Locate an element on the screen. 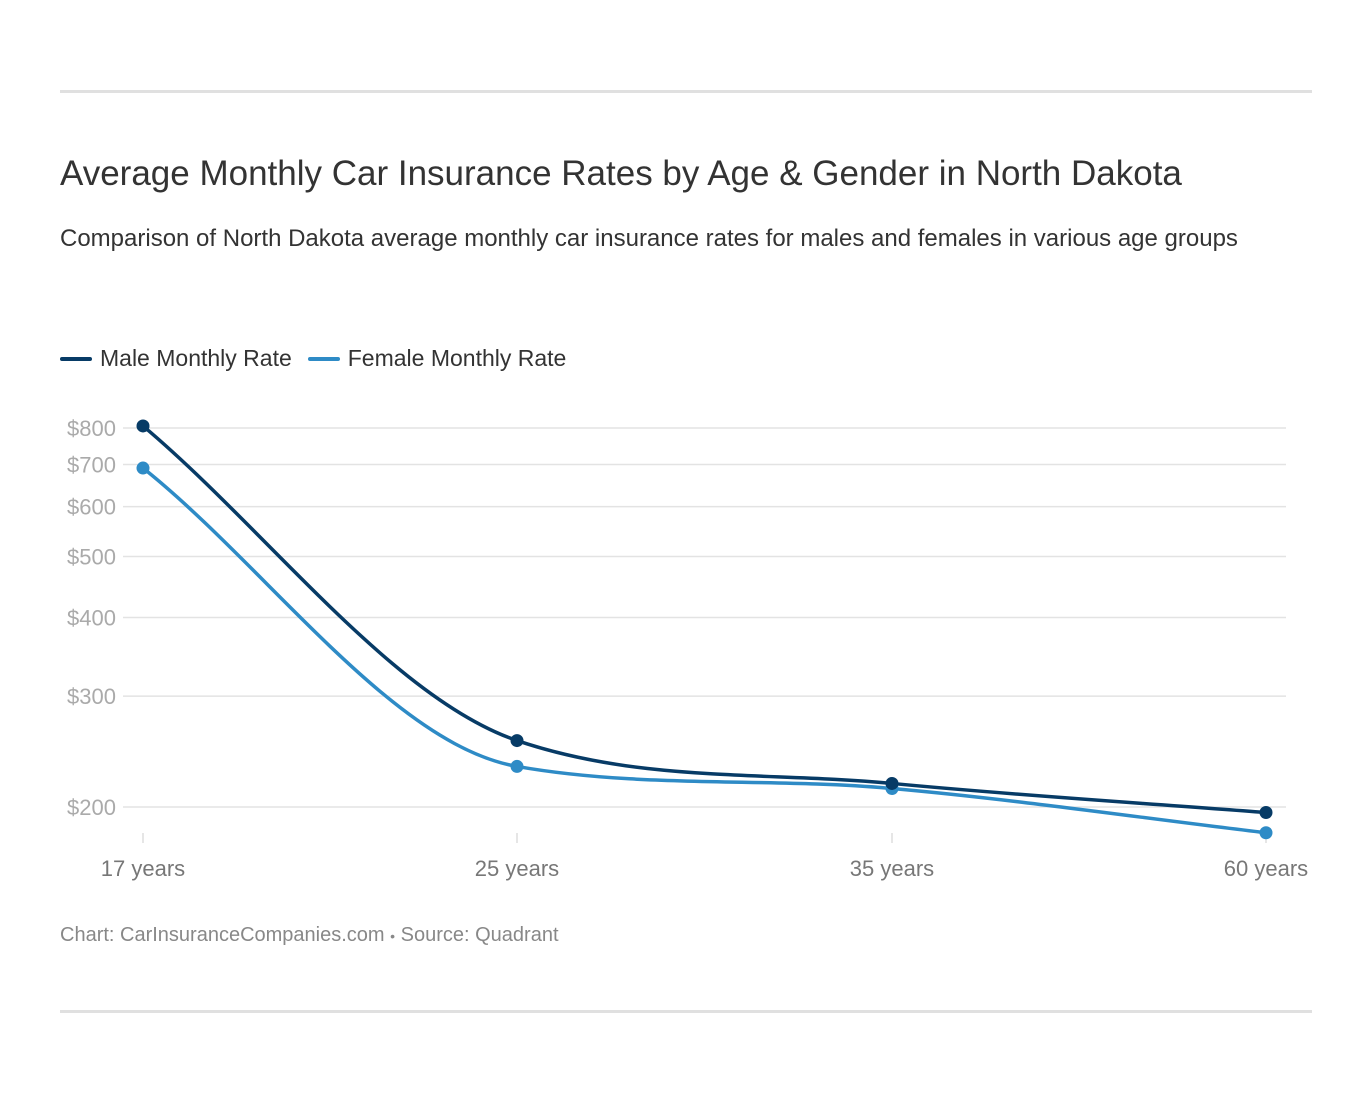 Image resolution: width=1372 pixels, height=1104 pixels. legend-item-female: Female Monthly Rate is located at coordinates (437, 358).